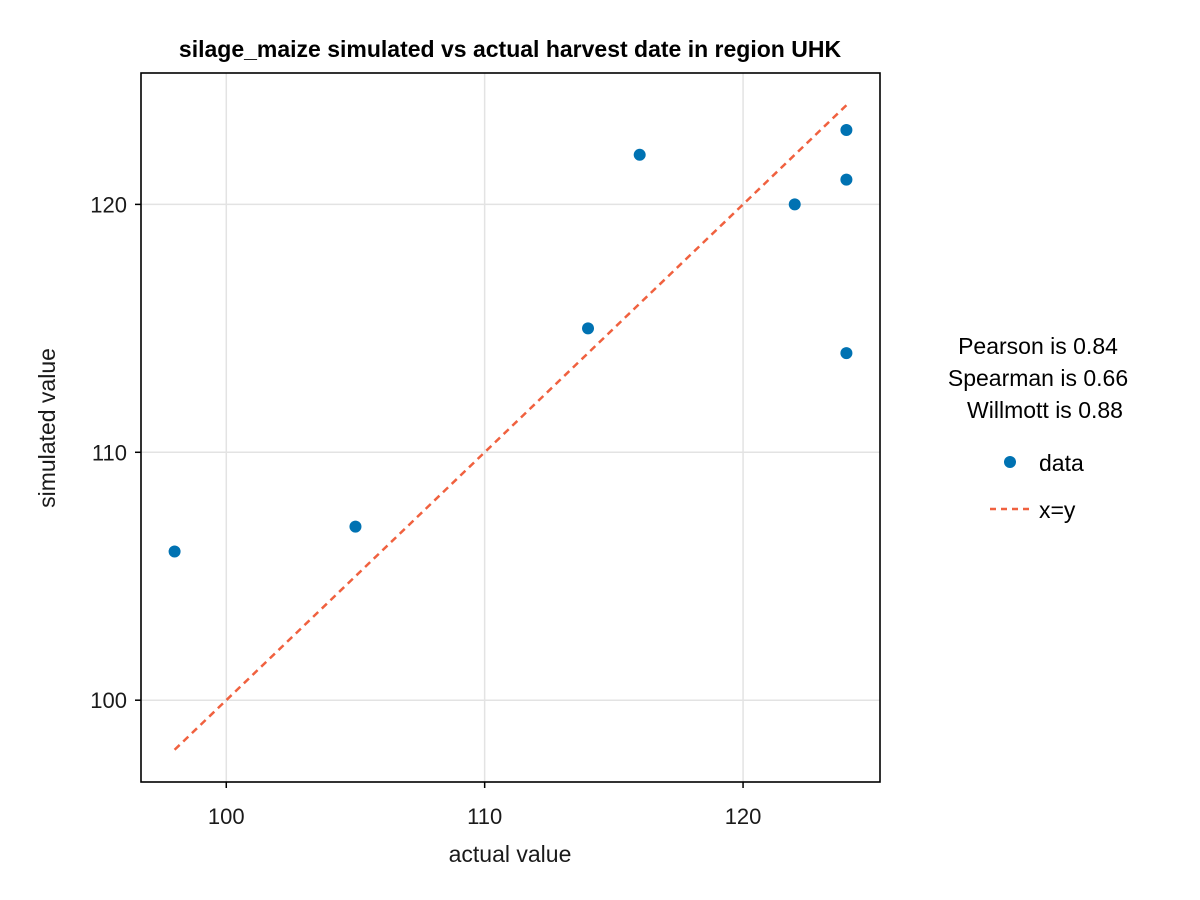  What do you see at coordinates (108, 204) in the screenshot?
I see `y-tick-label: 120` at bounding box center [108, 204].